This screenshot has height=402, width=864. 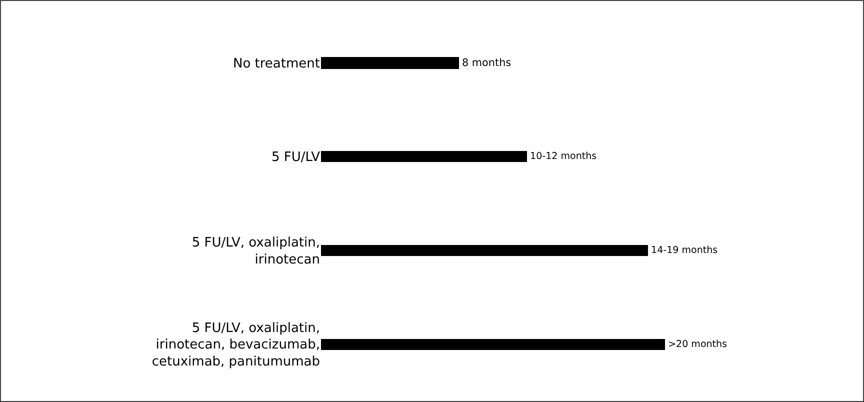 What do you see at coordinates (276, 64) in the screenshot?
I see `y-tick-label: No treatment` at bounding box center [276, 64].